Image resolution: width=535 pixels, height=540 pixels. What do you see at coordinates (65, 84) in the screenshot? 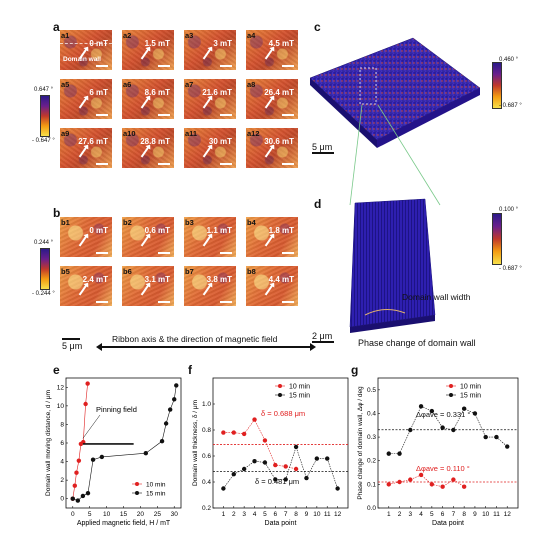
I see `panel-a-tile-label: a5` at bounding box center [65, 84].